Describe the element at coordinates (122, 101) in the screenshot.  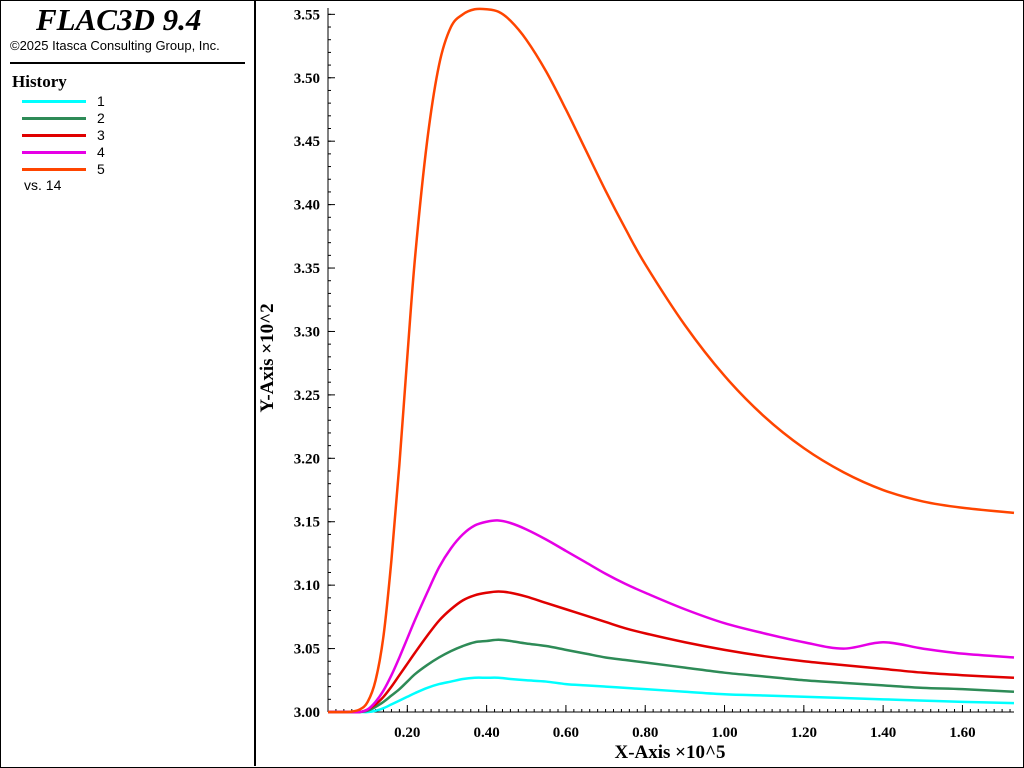
I see `legend-item-1: 1` at that location.